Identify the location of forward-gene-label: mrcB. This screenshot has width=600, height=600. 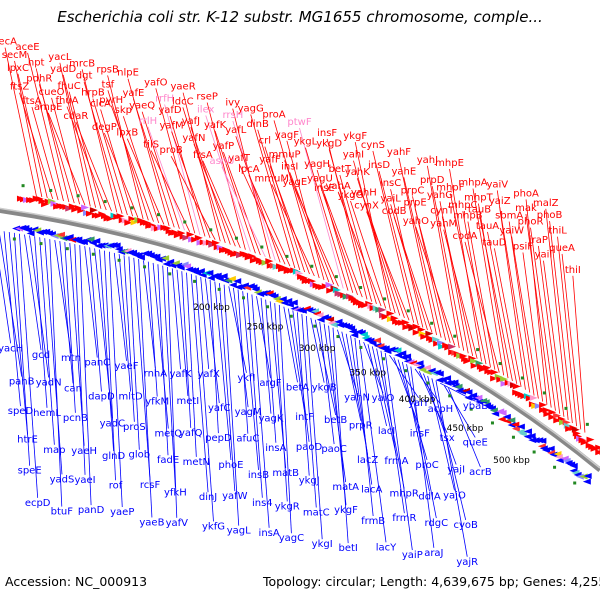
(82, 63).